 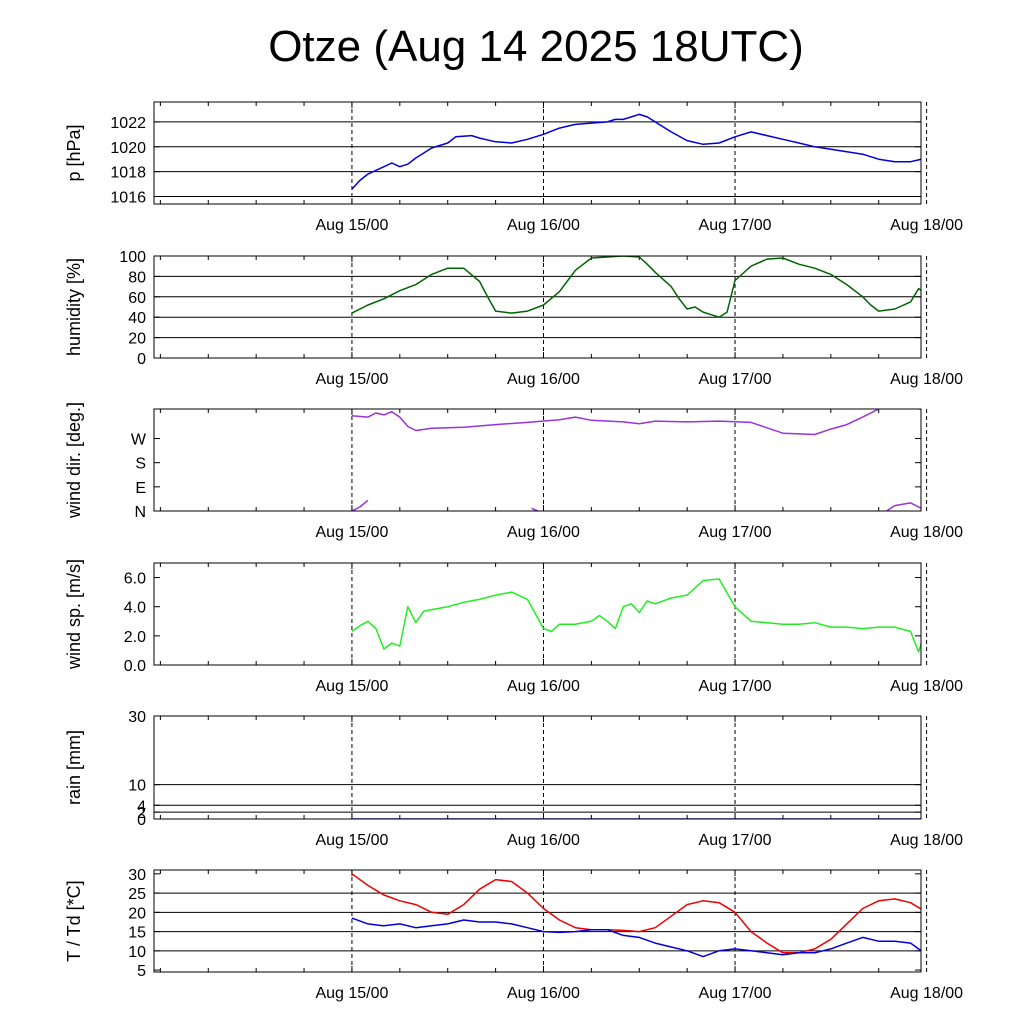 What do you see at coordinates (137, 894) in the screenshot?
I see `temperature-y-tick-label: 25` at bounding box center [137, 894].